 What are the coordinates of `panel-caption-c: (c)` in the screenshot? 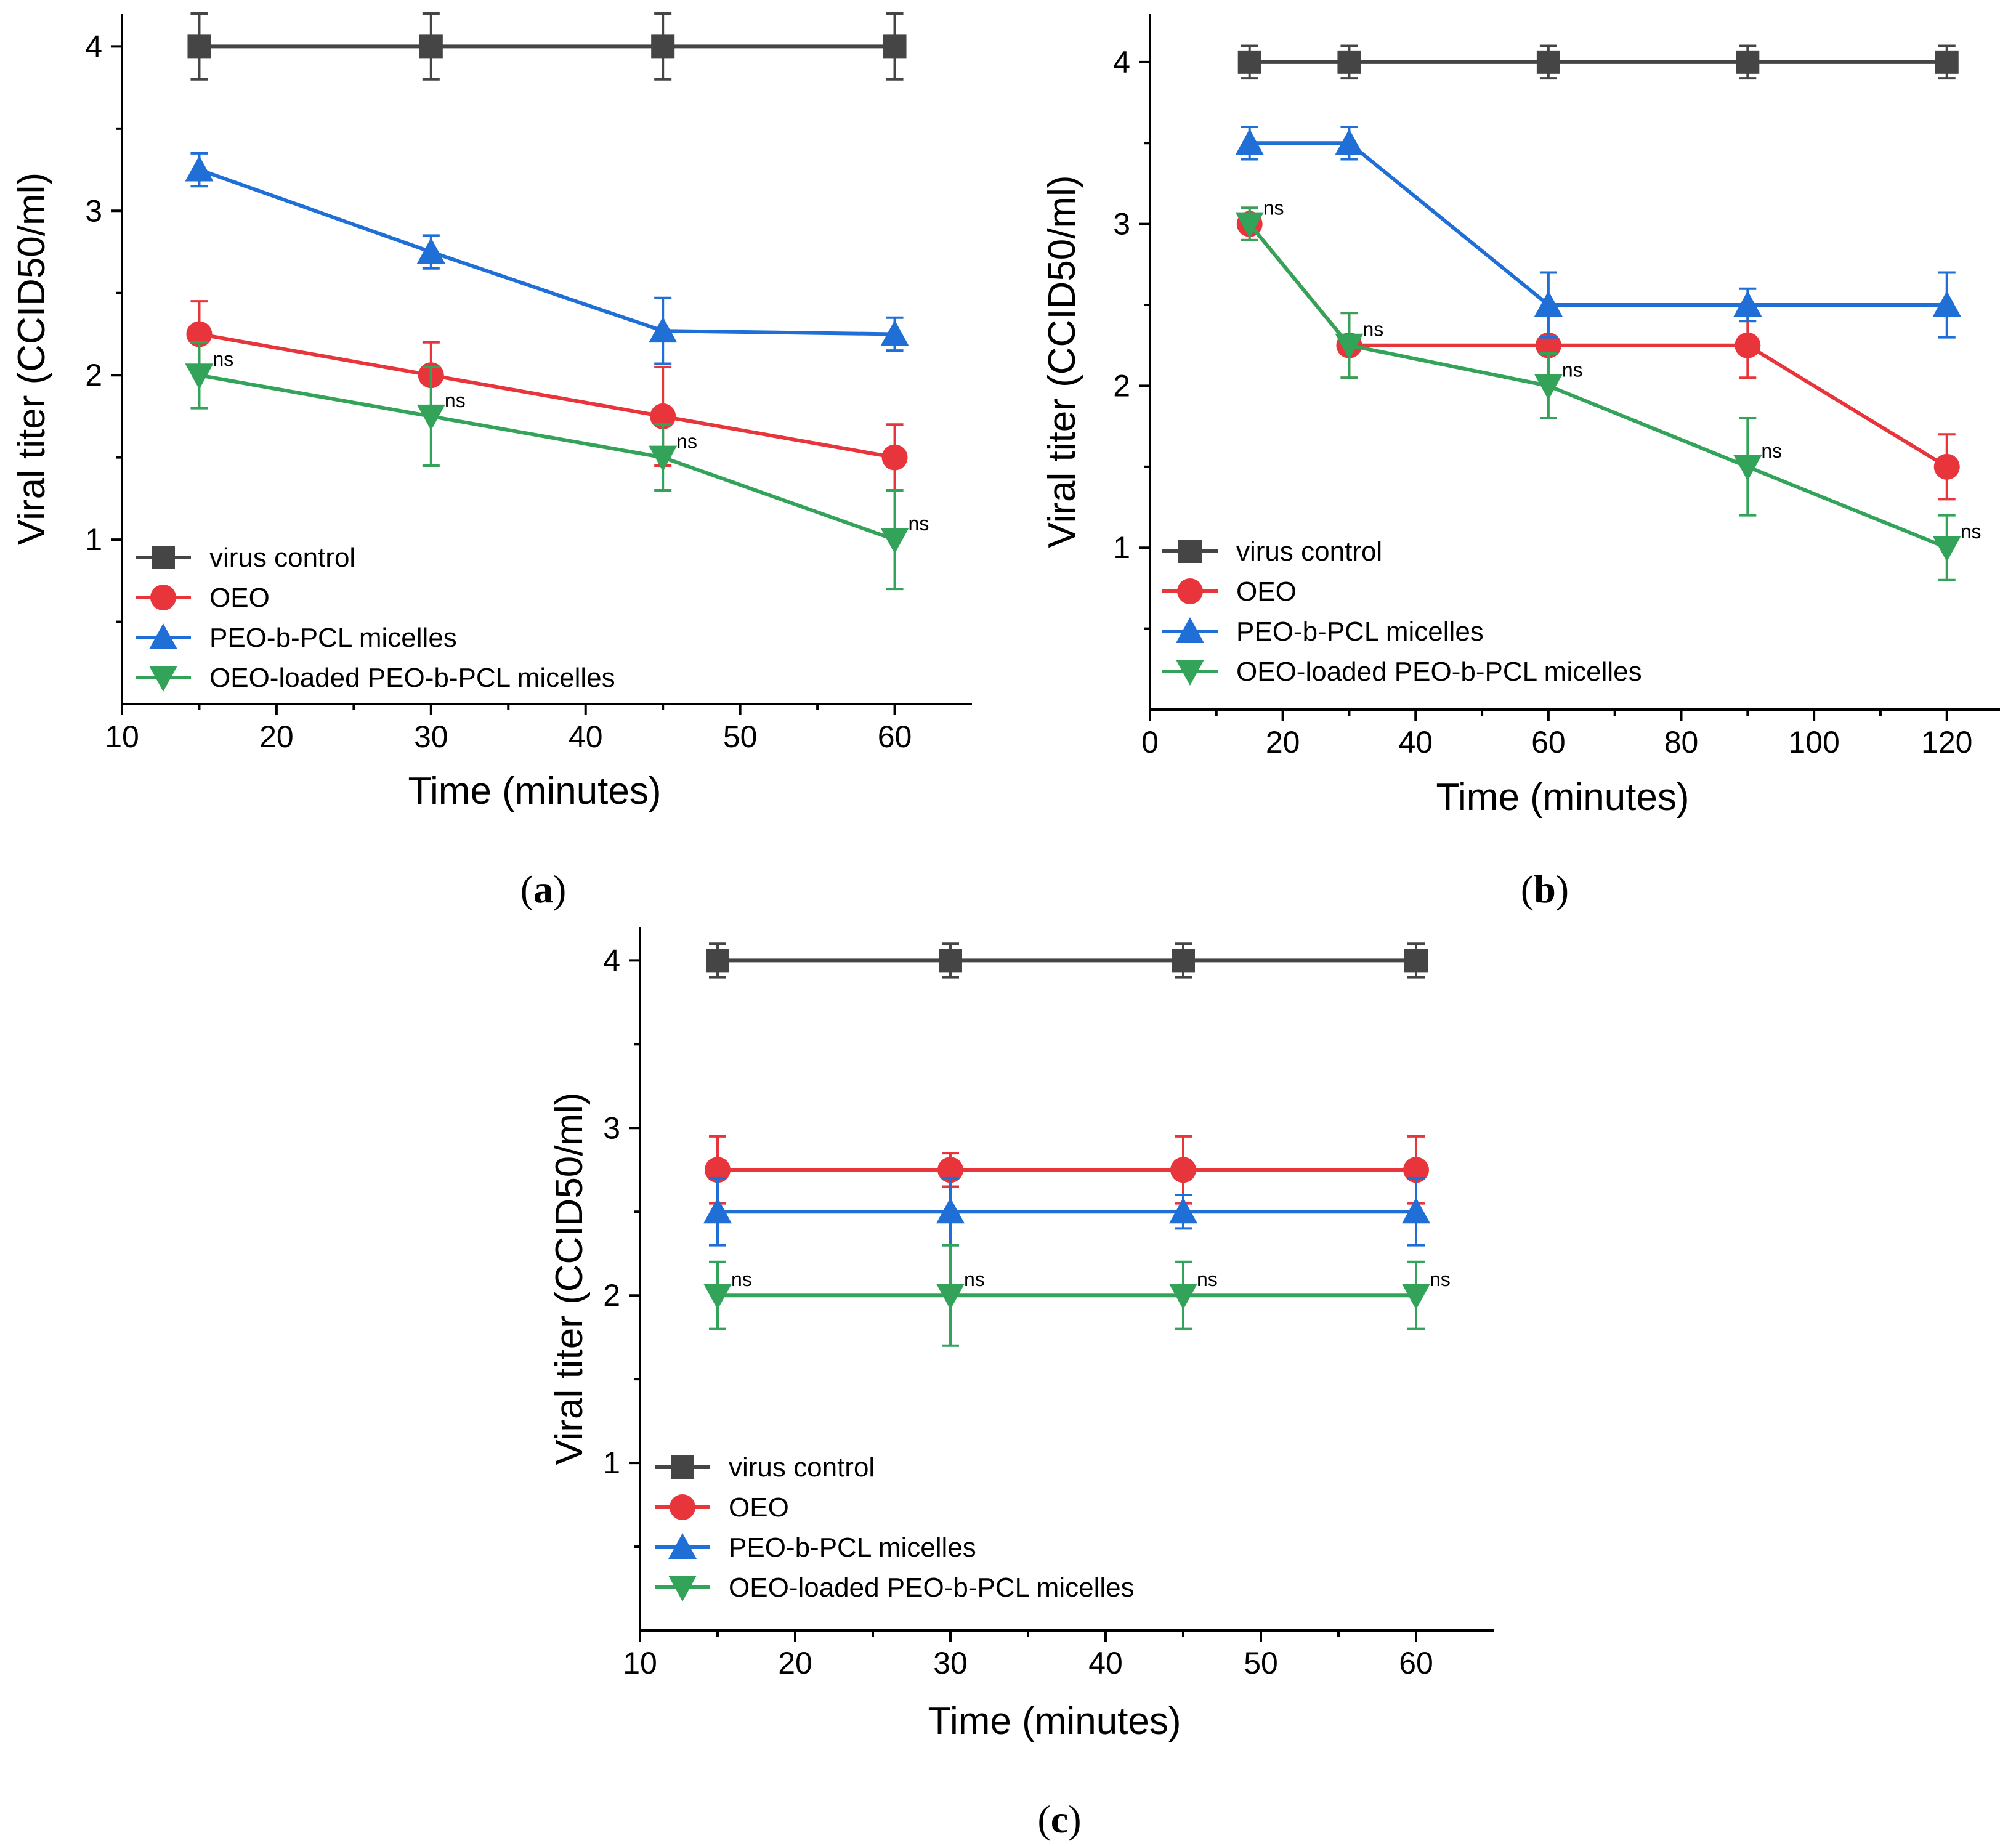 It's located at (1059, 1819).